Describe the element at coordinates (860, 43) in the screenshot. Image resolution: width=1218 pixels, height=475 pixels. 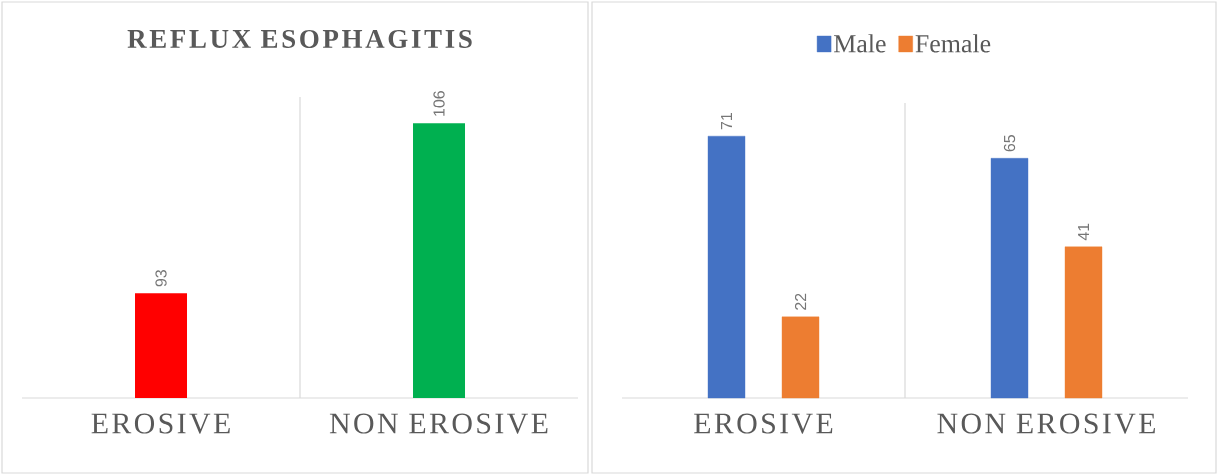
I see `legend-label: Male` at that location.